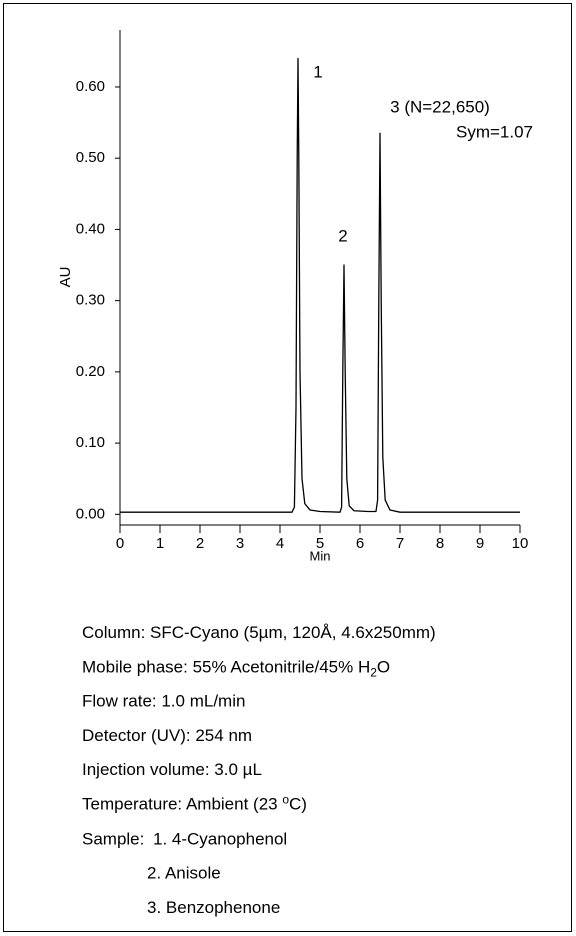 The width and height of the screenshot is (576, 936). I want to click on condition-line: Mobile phase: 55% Acetonitrile/45% H2O, so click(236, 669).